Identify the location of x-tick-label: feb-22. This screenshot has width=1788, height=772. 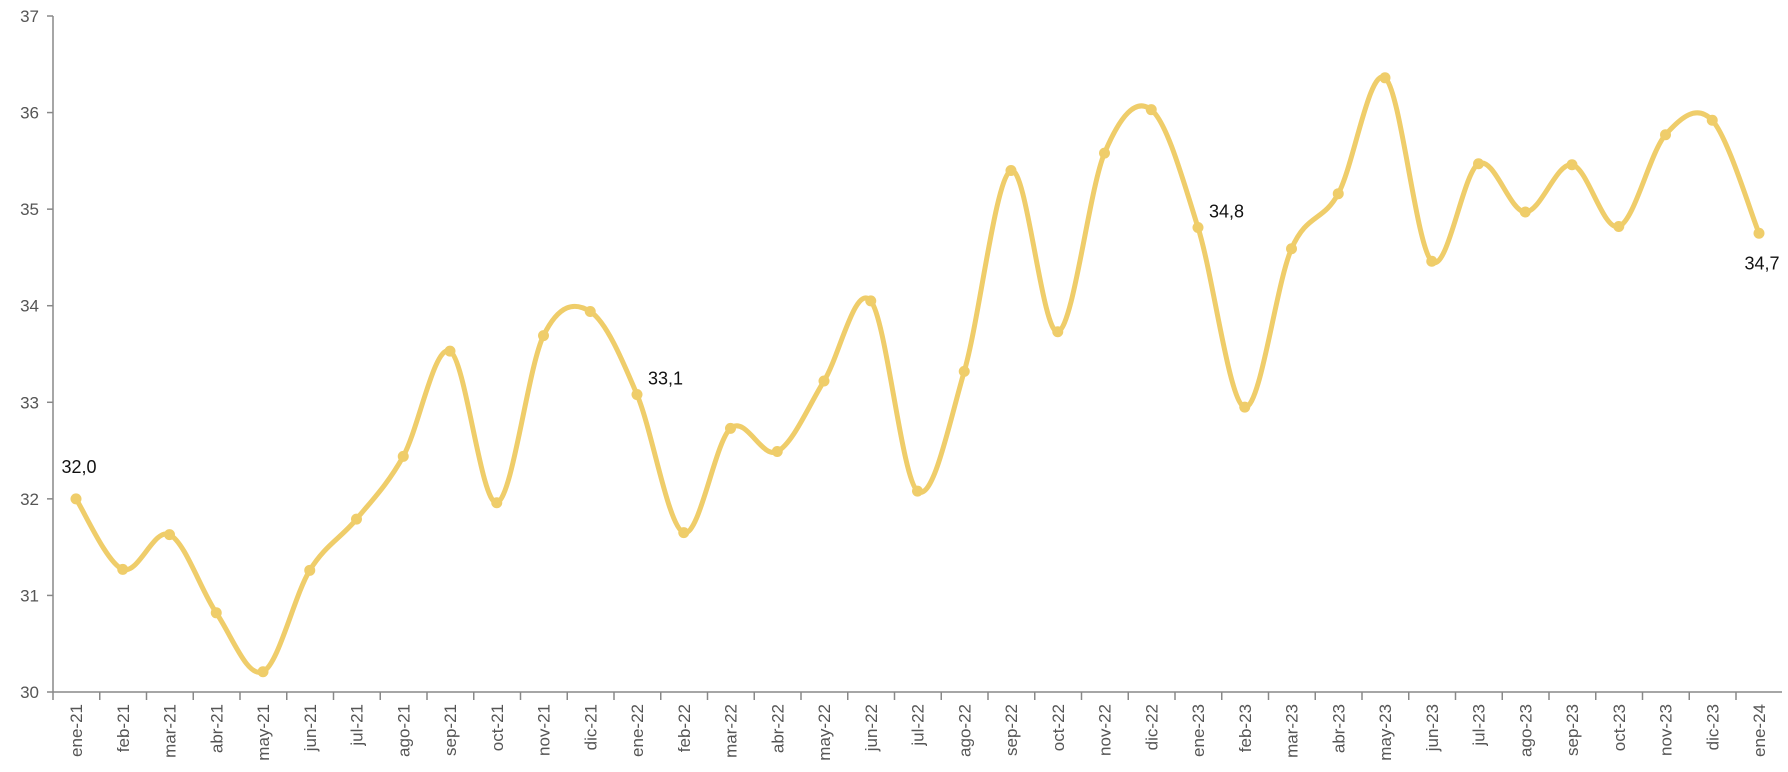
(684, 728).